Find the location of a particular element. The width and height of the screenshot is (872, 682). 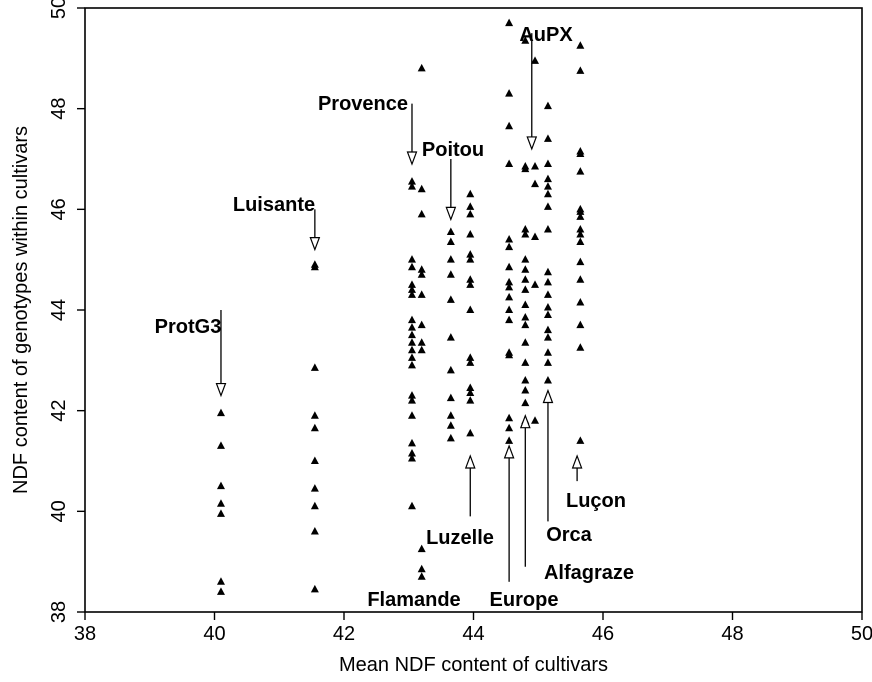

y-tick-label: 38 is located at coordinates (59, 612).